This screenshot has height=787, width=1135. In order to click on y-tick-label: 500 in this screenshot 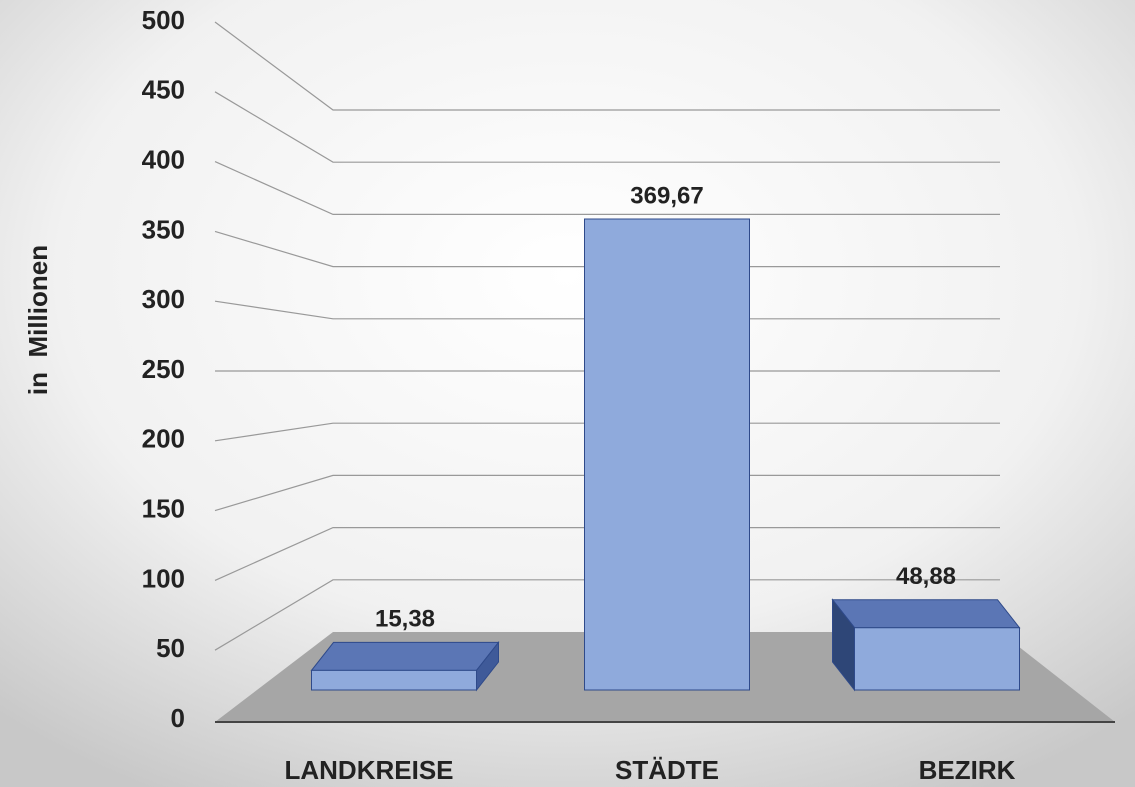, I will do `click(163, 20)`.